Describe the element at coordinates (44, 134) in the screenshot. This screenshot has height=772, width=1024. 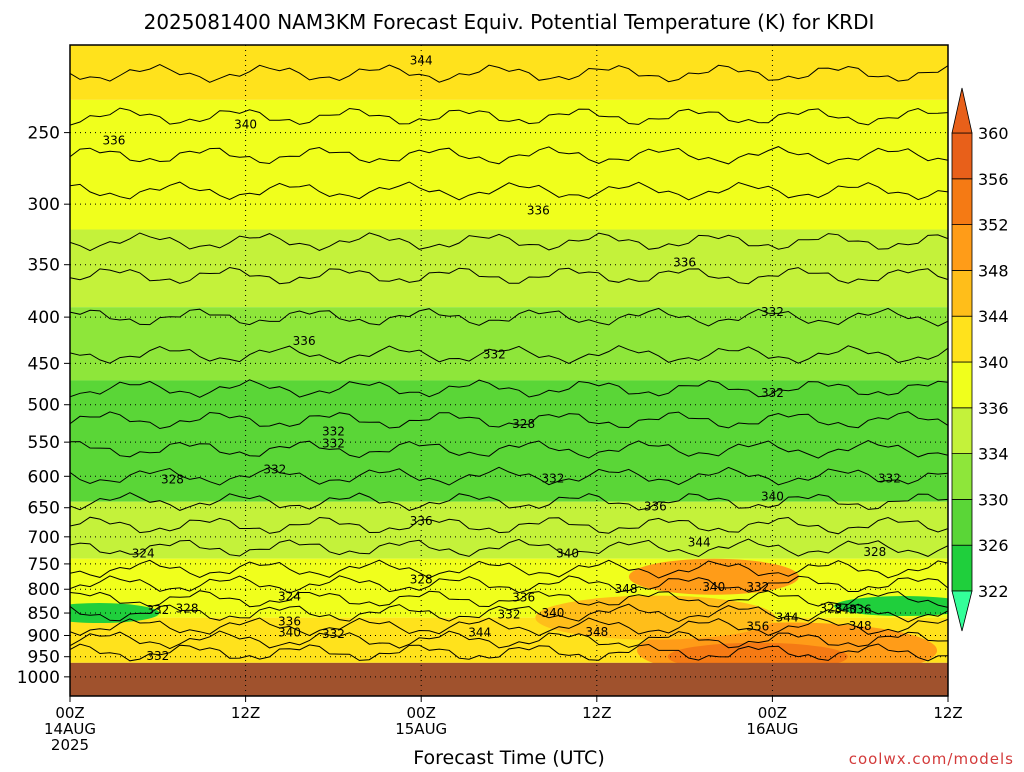
I see `y-tick-label: 250` at that location.